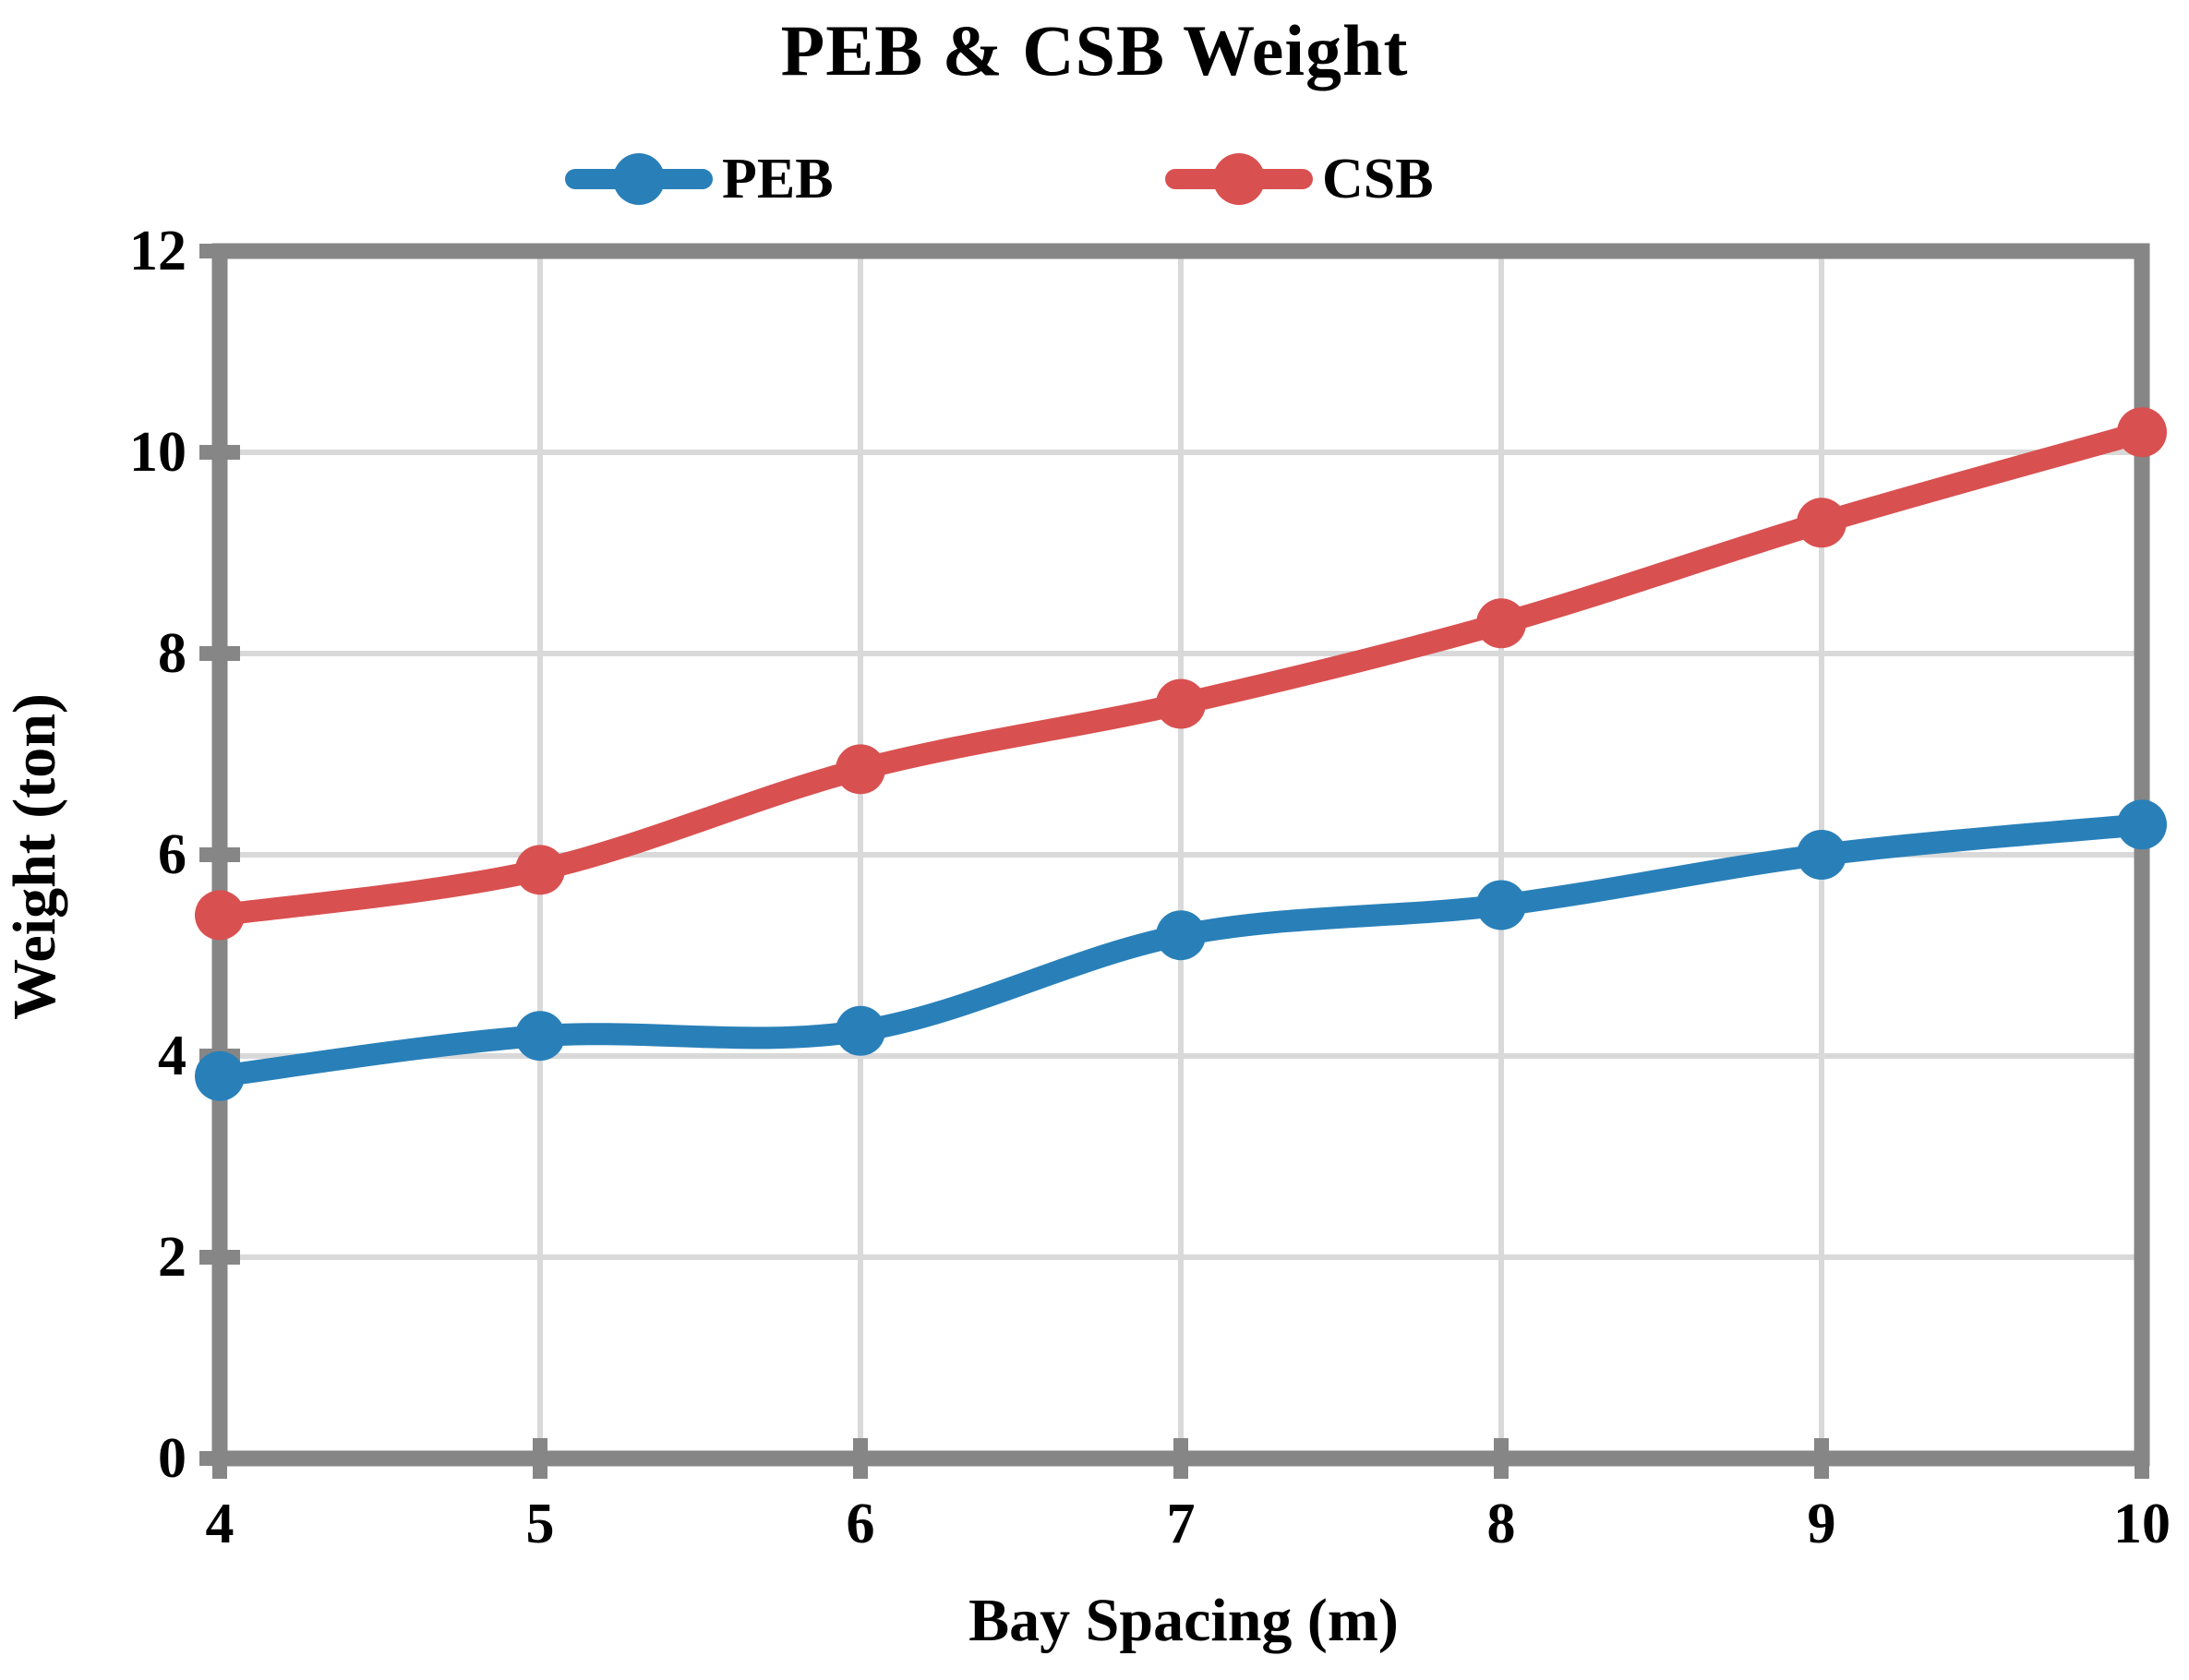 Image resolution: width=2189 pixels, height=1680 pixels. Describe the element at coordinates (1183, 1620) in the screenshot. I see `x-axis-title: Bay Spacing (m)` at that location.